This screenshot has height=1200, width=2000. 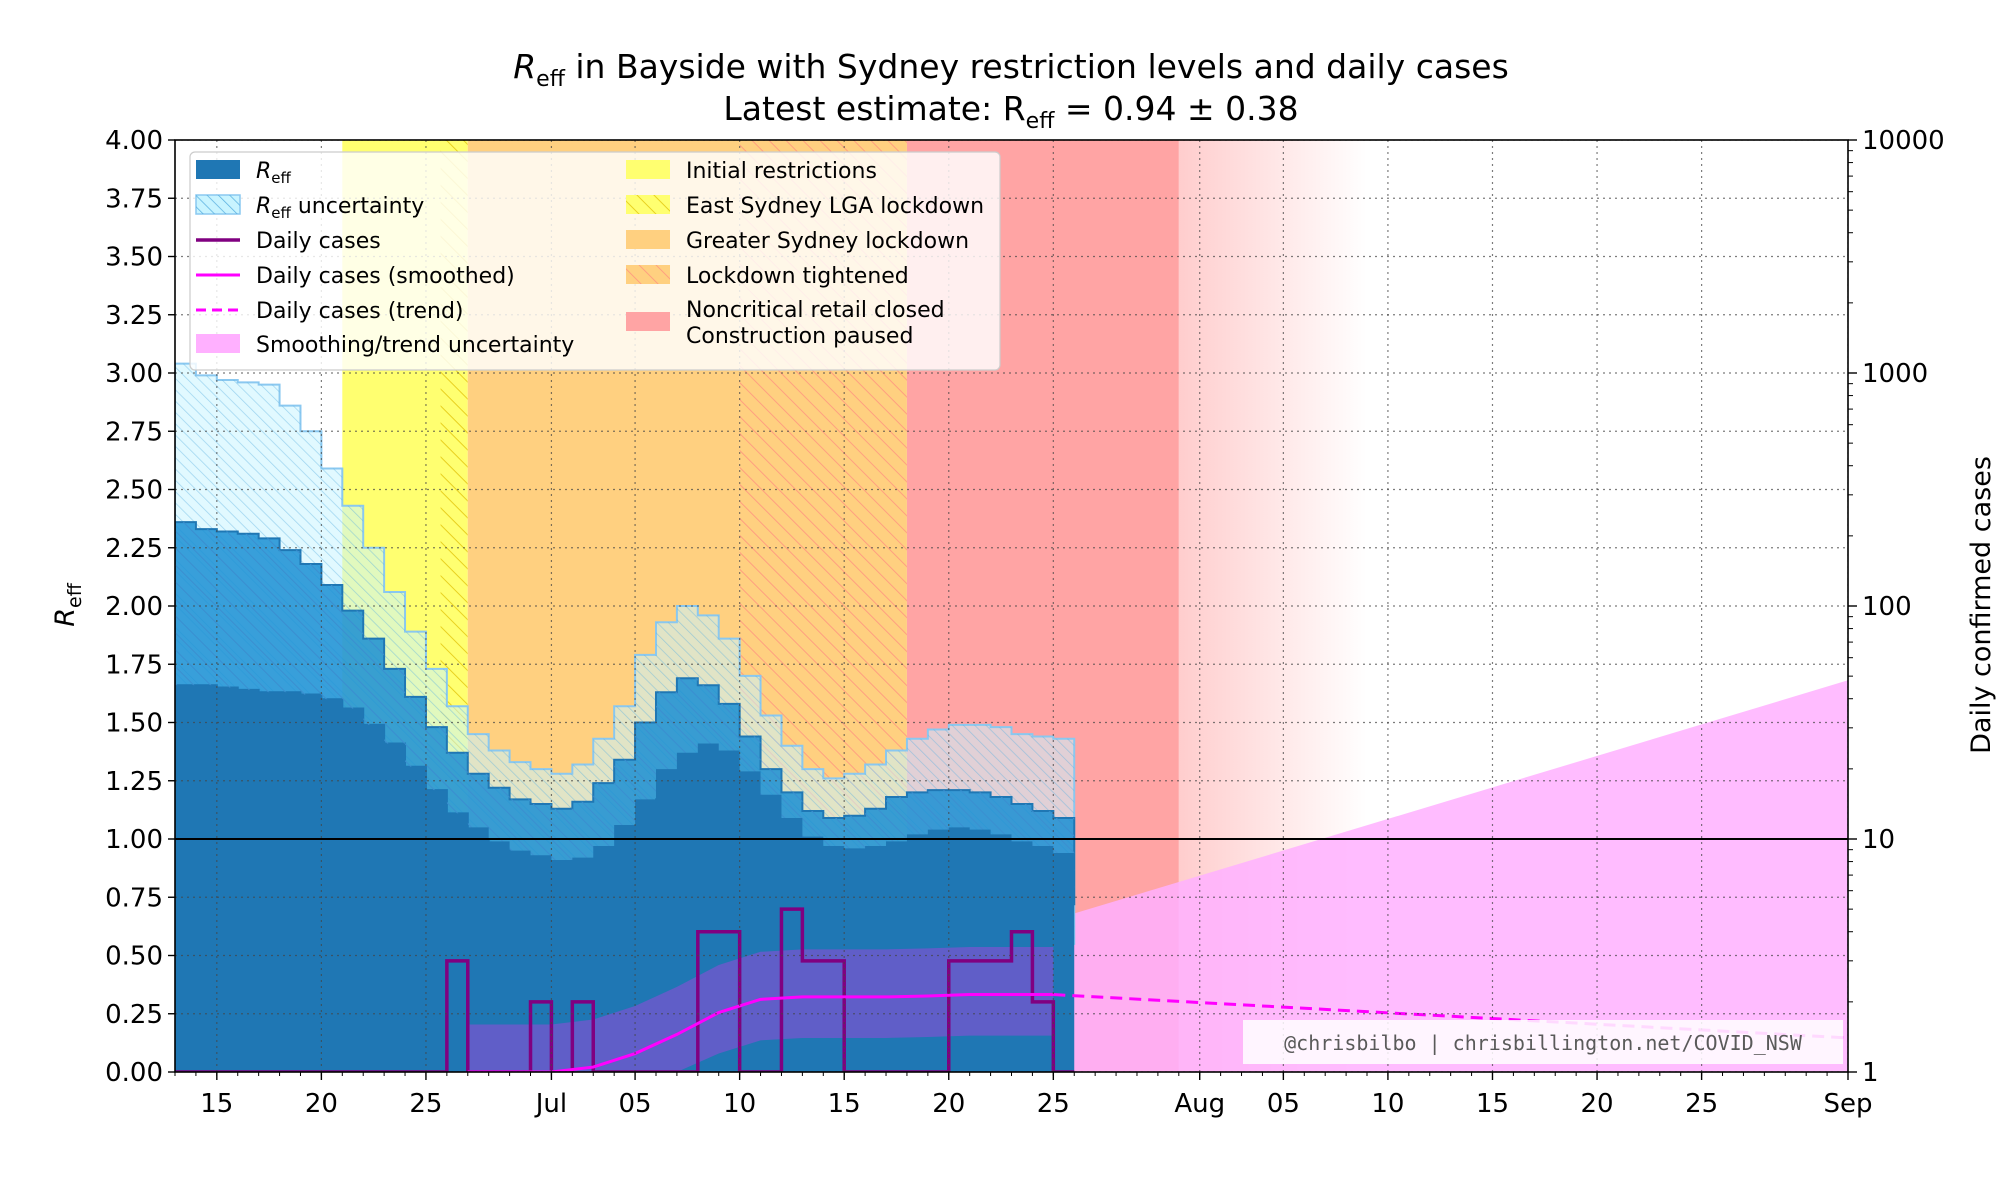 I want to click on watermark-box, so click(x=1543, y=1042).